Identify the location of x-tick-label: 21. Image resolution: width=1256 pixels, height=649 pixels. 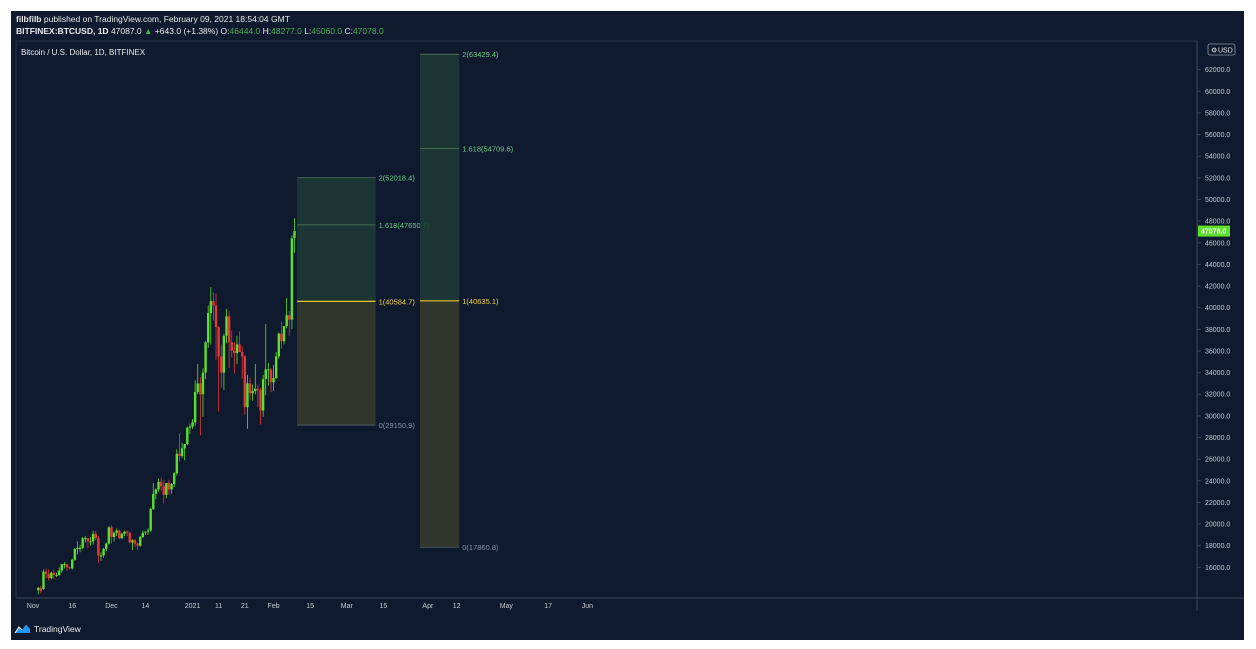
(245, 606).